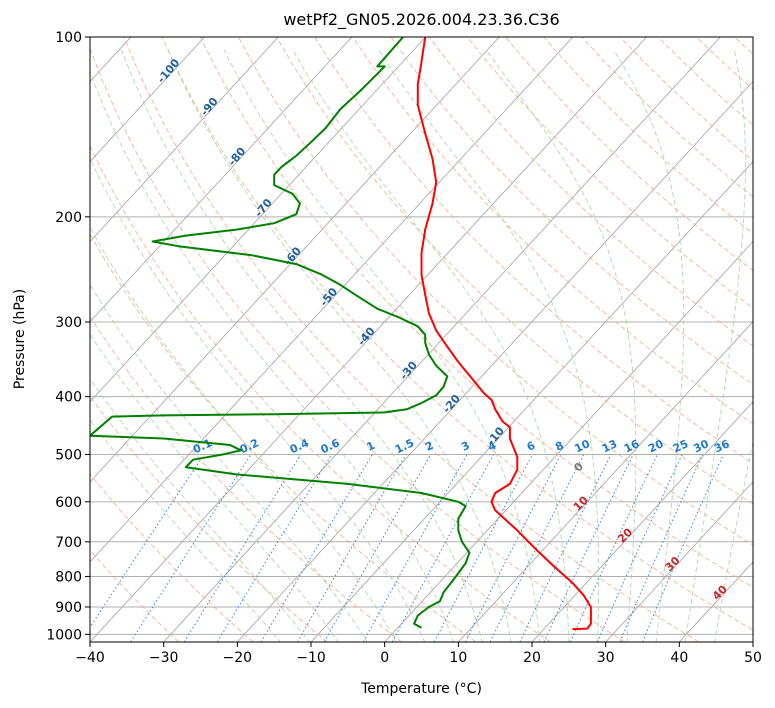 The image size is (775, 708). Describe the element at coordinates (680, 446) in the screenshot. I see `mixing-ratio-label: 25` at that location.